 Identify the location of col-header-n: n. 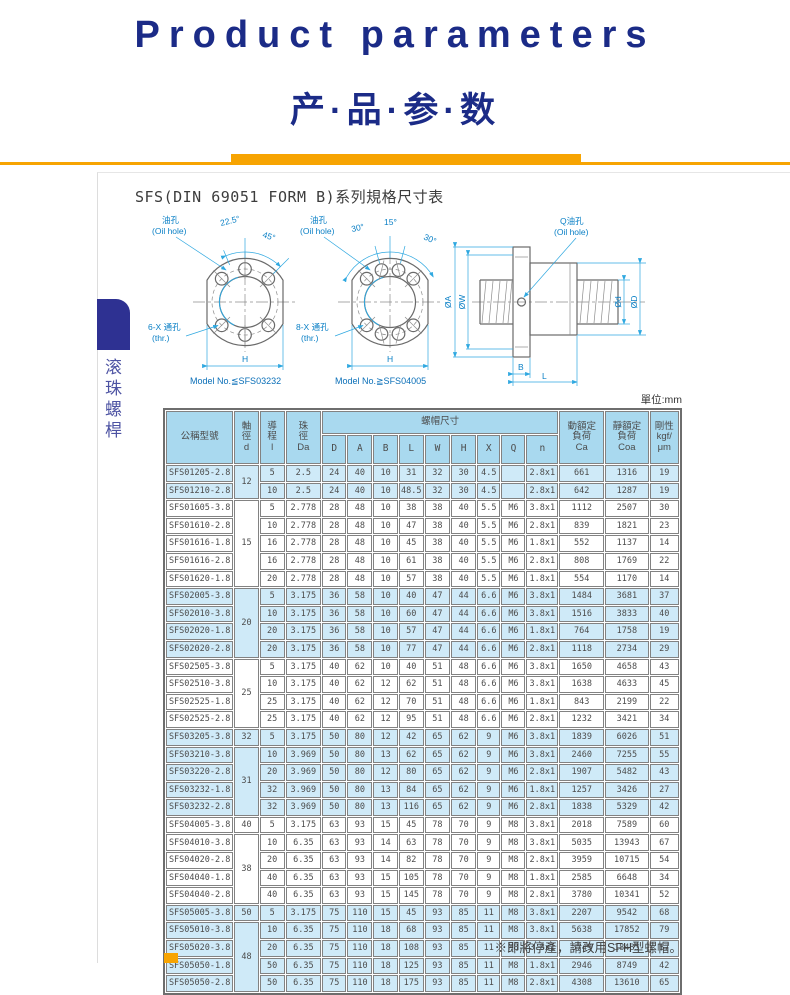
(542, 449).